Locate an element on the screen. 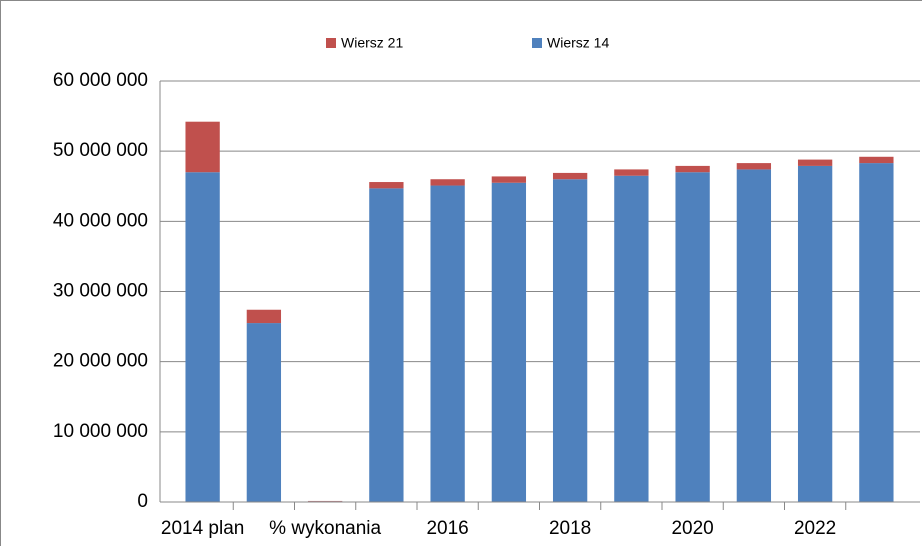  y-tick-label: 40 000 000 is located at coordinates (100, 220).